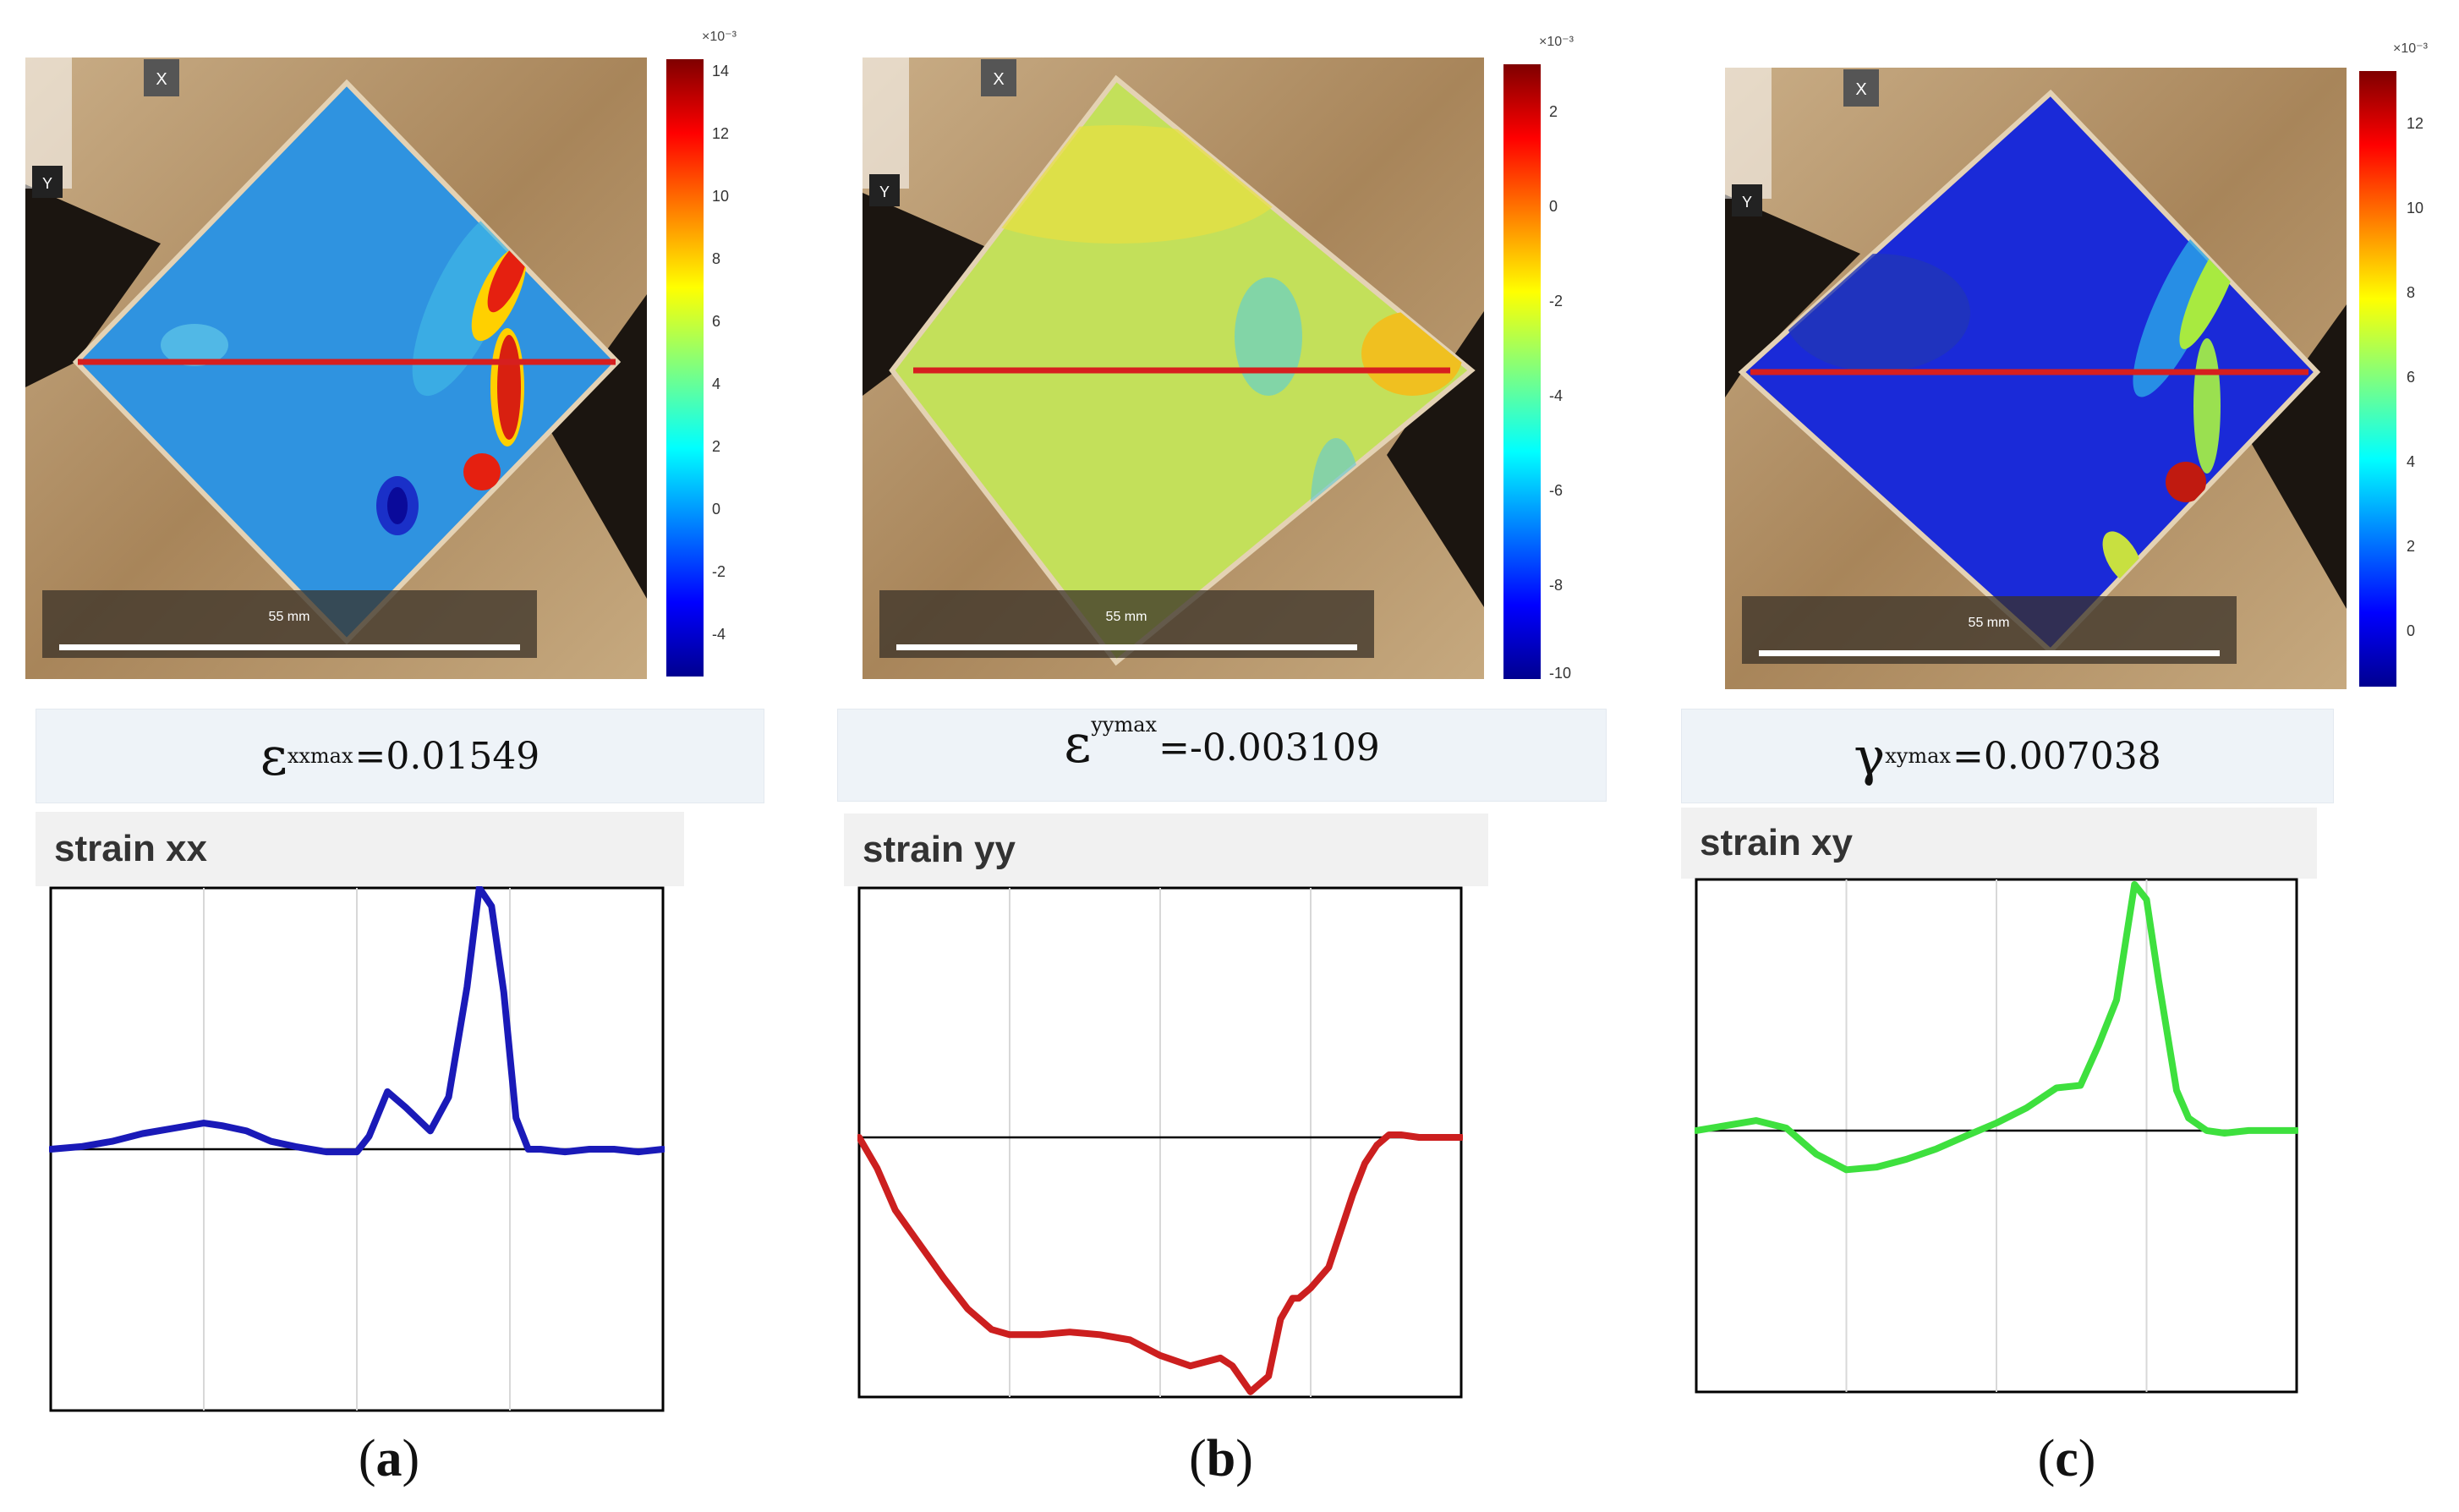 The width and height of the screenshot is (2459, 1512). Describe the element at coordinates (1560, 673) in the screenshot. I see `colorbar-tick: -10` at that location.